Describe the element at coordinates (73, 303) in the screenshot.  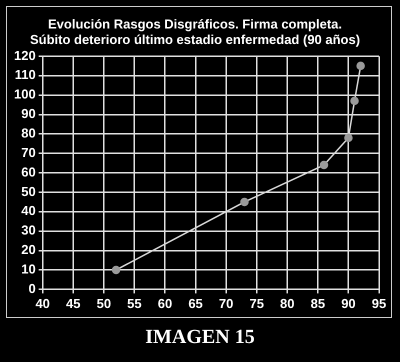
I see `x-tick-label: 45` at that location.